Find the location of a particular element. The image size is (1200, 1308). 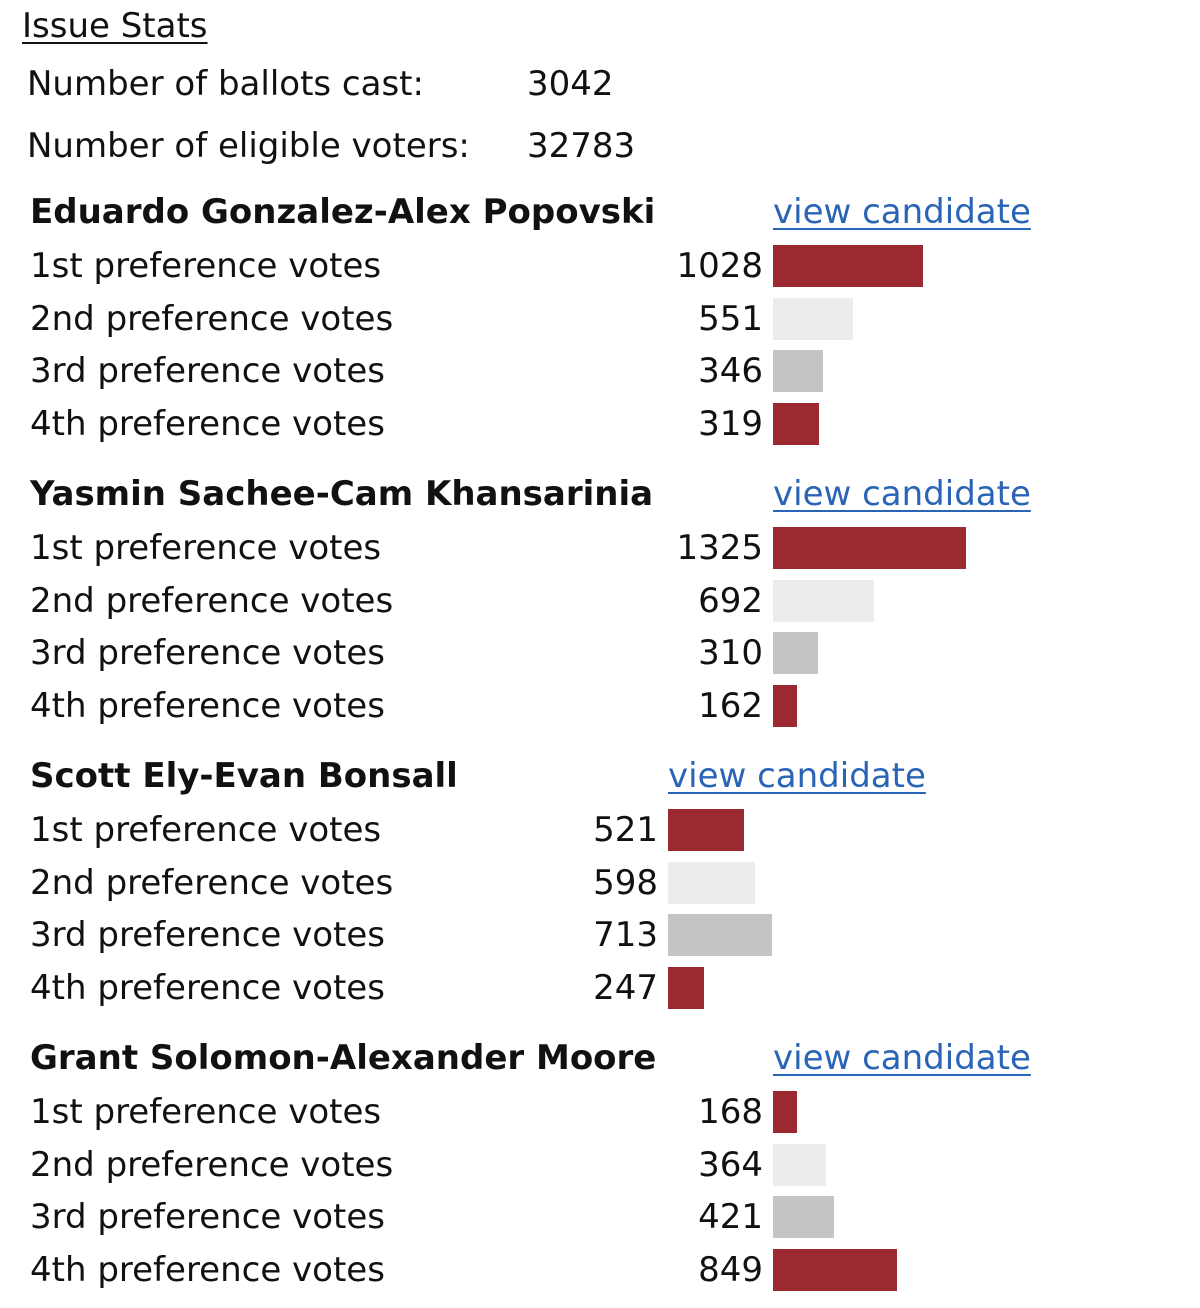

eligible-voters-label: Number of eligible voters: is located at coordinates (248, 146).